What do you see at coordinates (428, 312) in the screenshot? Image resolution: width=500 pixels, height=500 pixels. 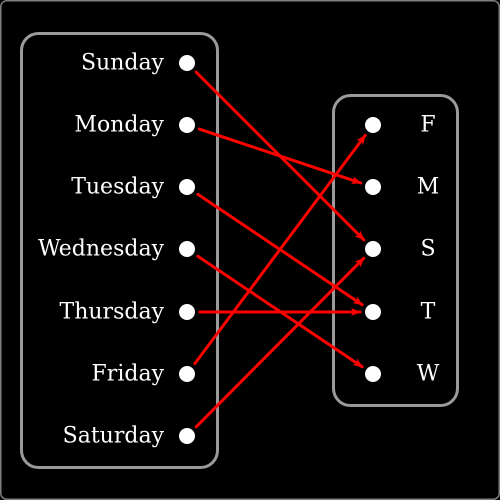 I see `codomain-label-t: T` at bounding box center [428, 312].